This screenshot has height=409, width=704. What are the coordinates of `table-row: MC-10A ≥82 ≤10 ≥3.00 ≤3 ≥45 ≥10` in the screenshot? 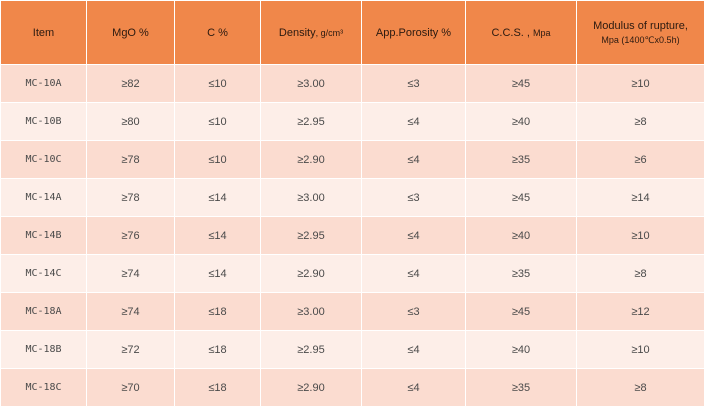 It's located at (352, 83).